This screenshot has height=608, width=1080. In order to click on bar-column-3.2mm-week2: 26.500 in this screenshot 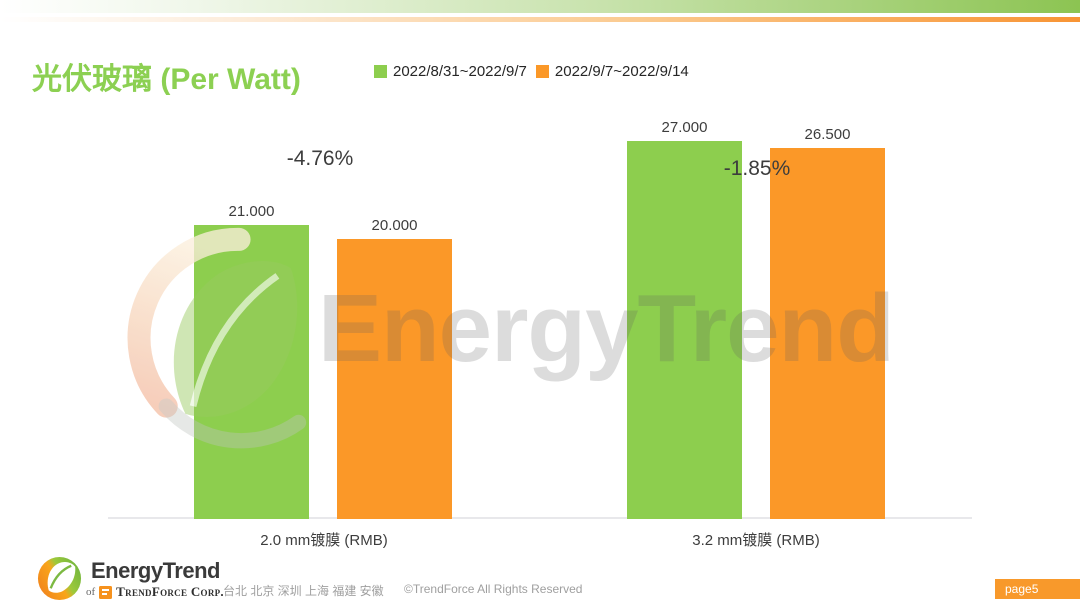, I will do `click(827, 322)`.